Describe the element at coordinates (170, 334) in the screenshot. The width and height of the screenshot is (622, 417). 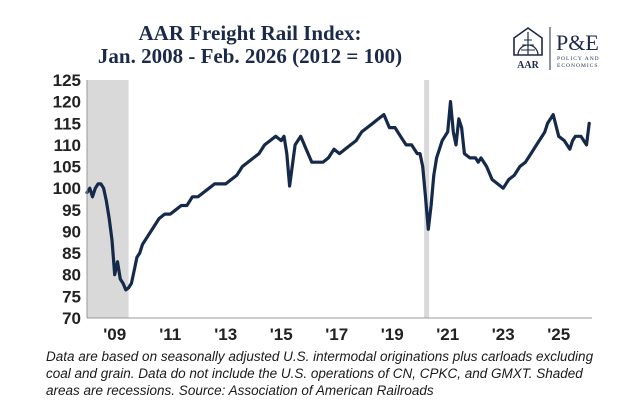
I see `x-tick-label: '11` at that location.